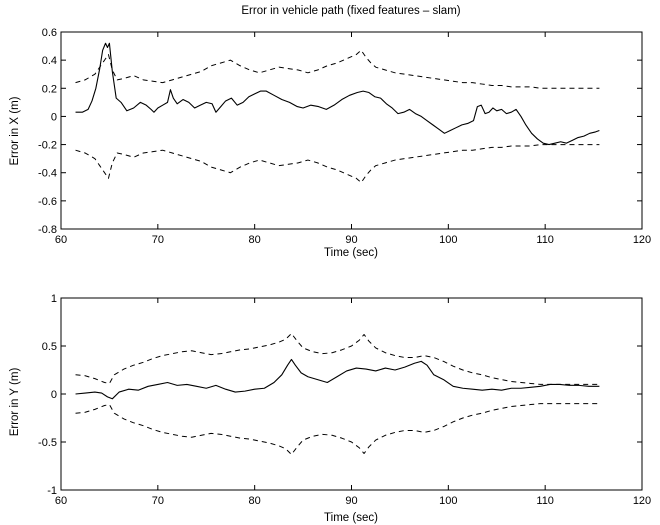 Image resolution: width=660 pixels, height=525 pixels. Describe the element at coordinates (49, 347) in the screenshot. I see `y-tick-label: 0.5` at that location.